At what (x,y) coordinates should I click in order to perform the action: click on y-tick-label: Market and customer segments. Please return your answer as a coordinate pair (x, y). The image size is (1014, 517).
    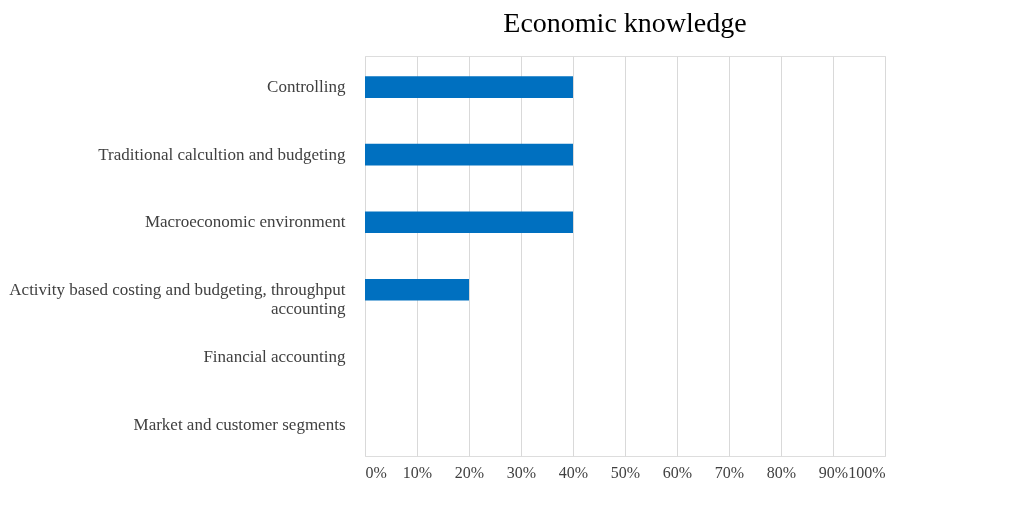
    Looking at the image, I should click on (239, 424).